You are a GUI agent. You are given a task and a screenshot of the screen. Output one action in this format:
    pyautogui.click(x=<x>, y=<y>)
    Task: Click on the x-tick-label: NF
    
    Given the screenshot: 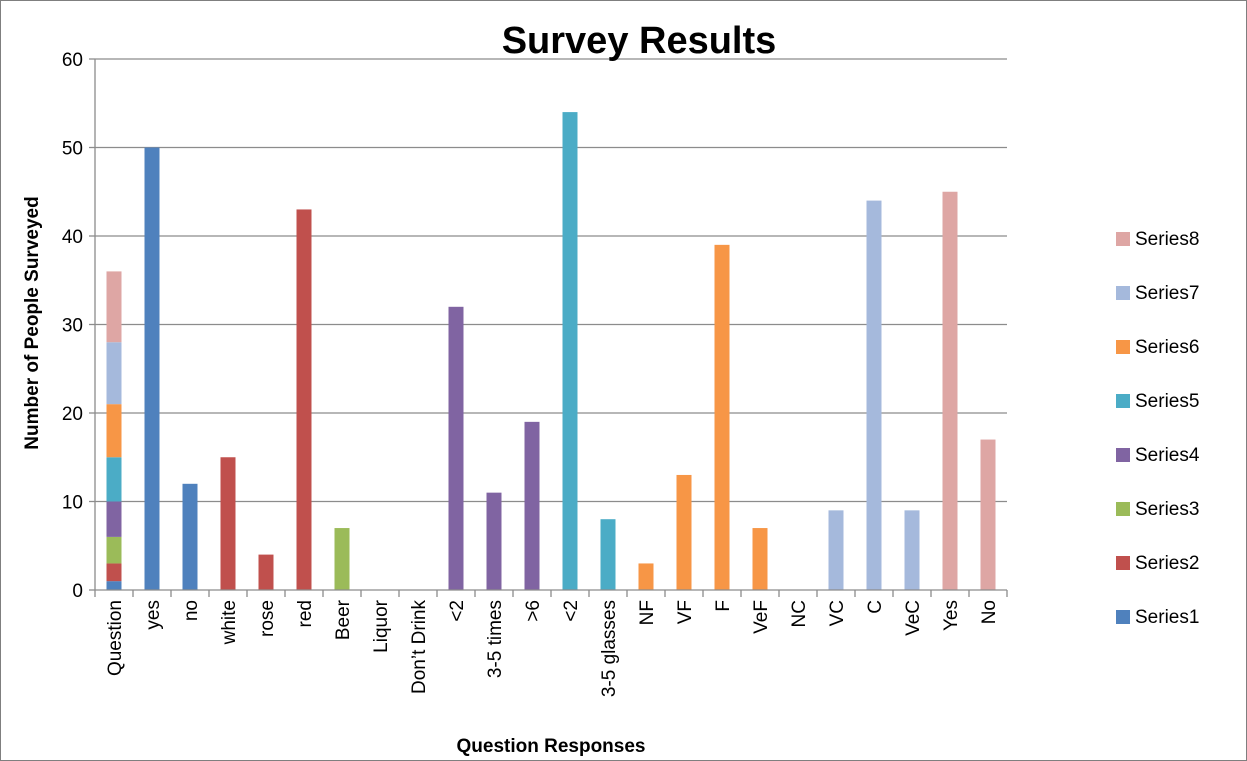 What is the action you would take?
    pyautogui.click(x=647, y=612)
    